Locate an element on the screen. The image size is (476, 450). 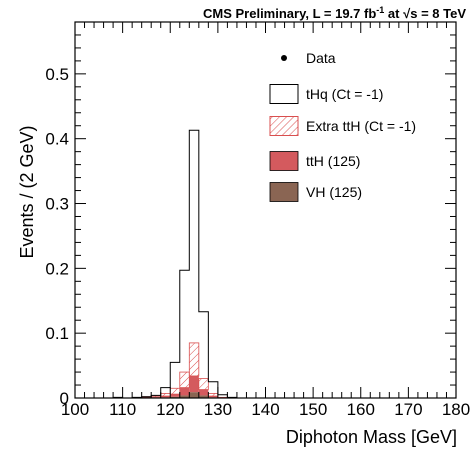
x-tick-label: 160 is located at coordinates (361, 409).